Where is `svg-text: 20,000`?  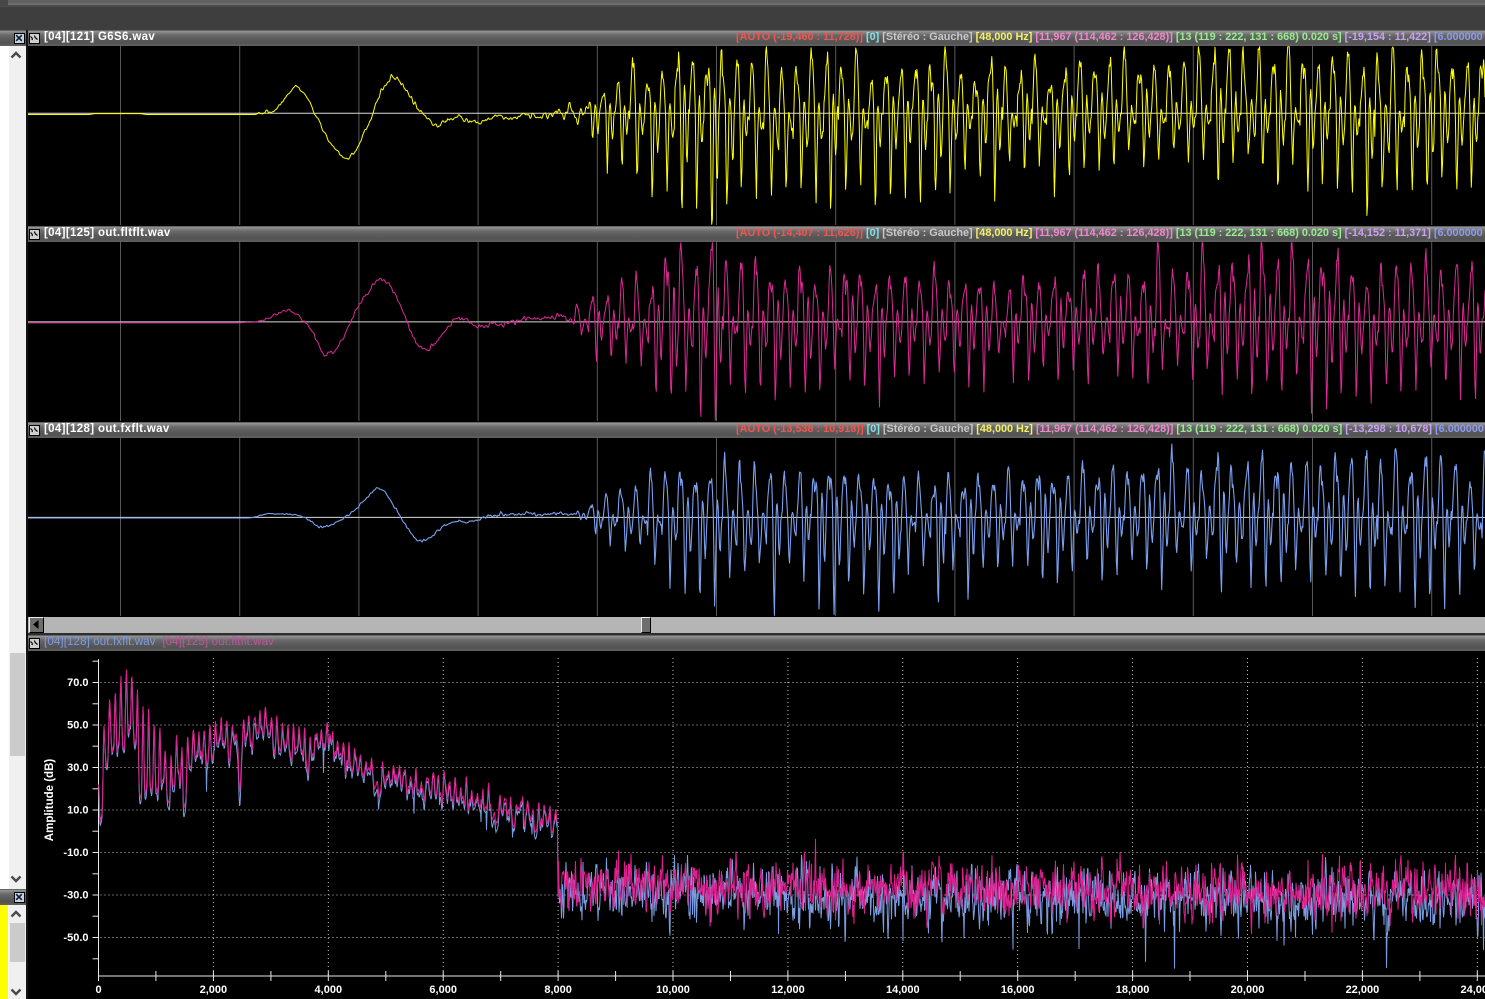
svg-text: 20,000 is located at coordinates (1248, 990).